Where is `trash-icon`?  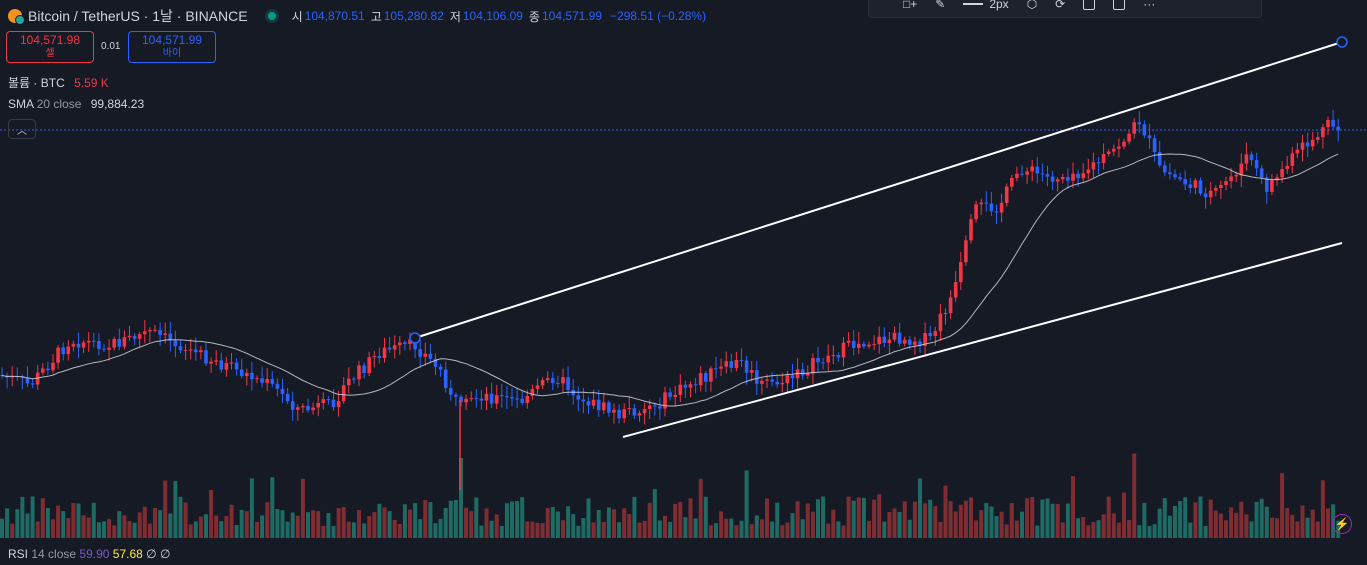 trash-icon is located at coordinates (1119, 5).